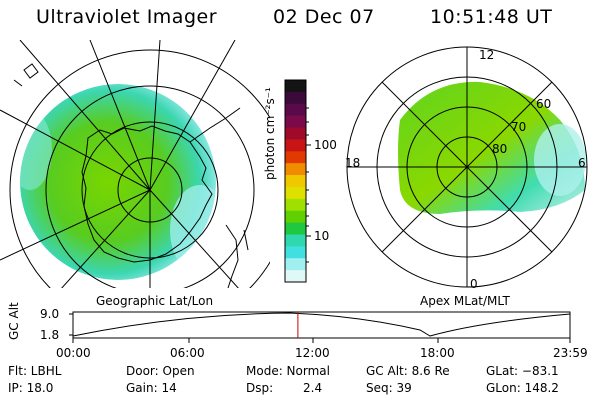 The width and height of the screenshot is (600, 400). I want to click on altitude-ylabel: GC Alt, so click(14, 321).